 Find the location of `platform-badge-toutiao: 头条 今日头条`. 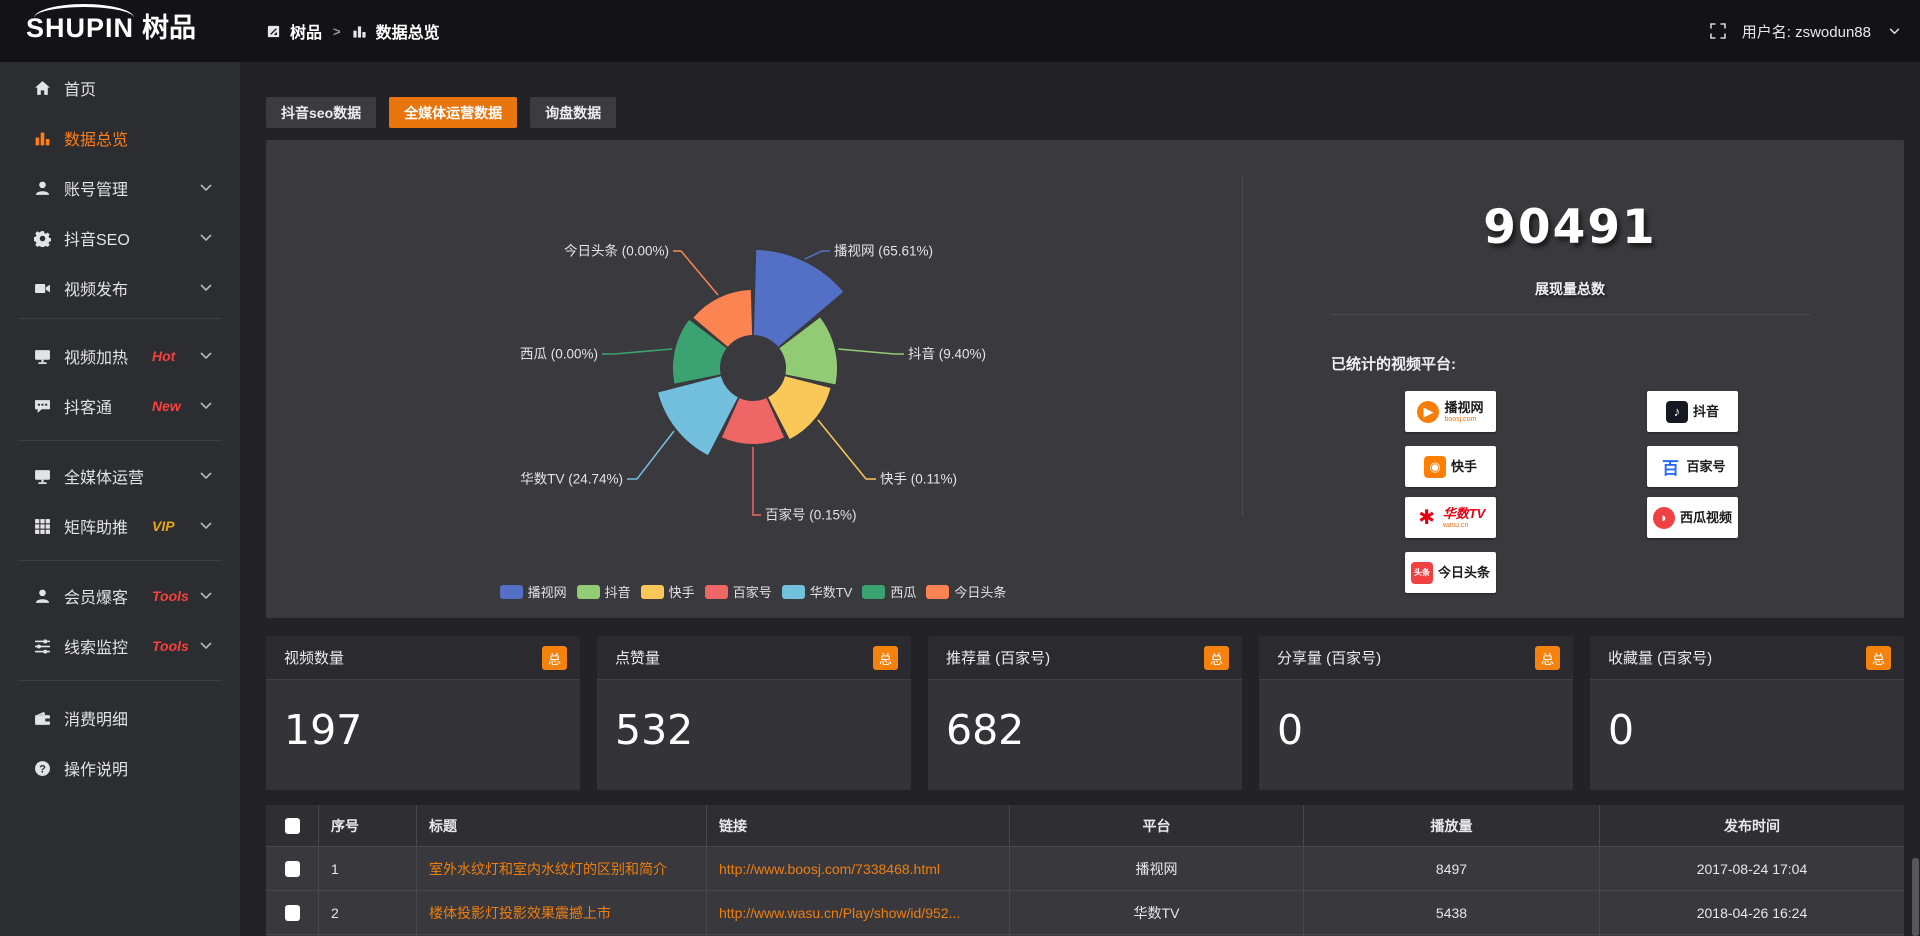

platform-badge-toutiao: 头条 今日头条 is located at coordinates (1450, 572).